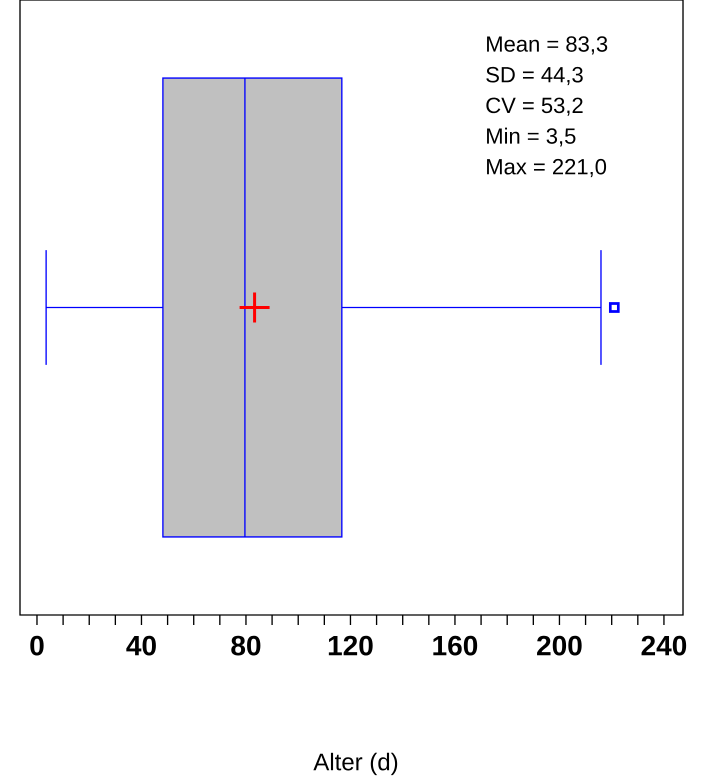  I want to click on x-tick-label: 0, so click(37, 646).